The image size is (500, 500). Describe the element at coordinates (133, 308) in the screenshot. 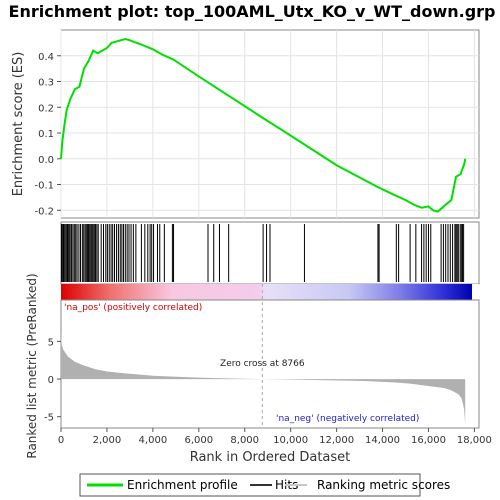

I see `pos-correlated-label: 'na_pos' (positively correlated)` at that location.